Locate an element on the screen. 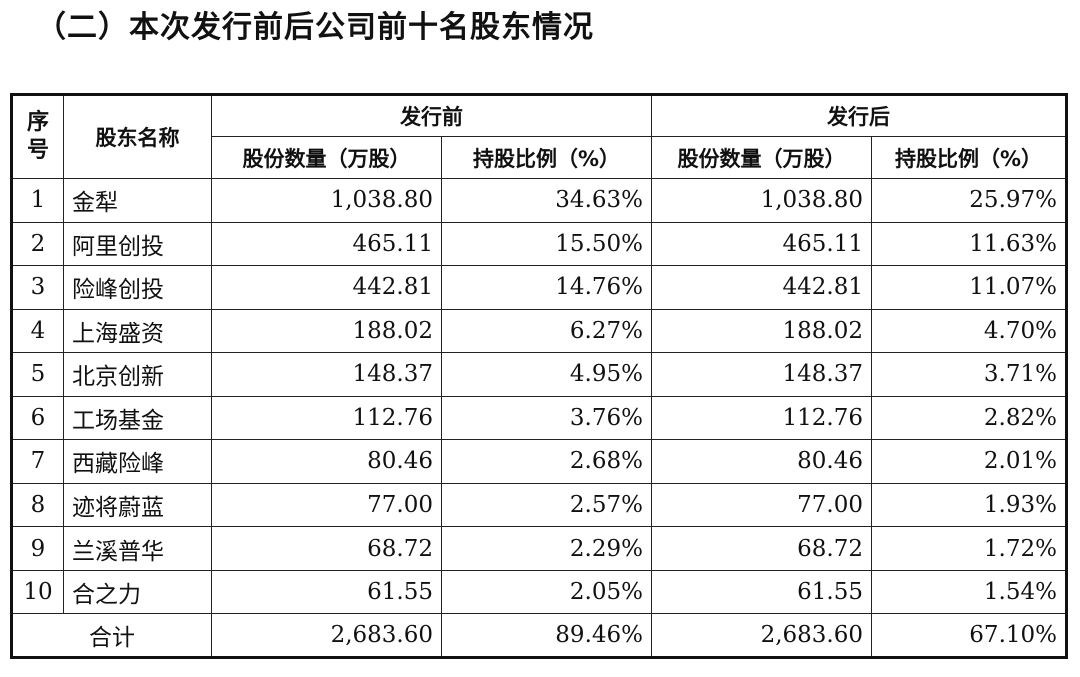 The height and width of the screenshot is (677, 1080). cell-after-shares: 80.46 is located at coordinates (761, 461).